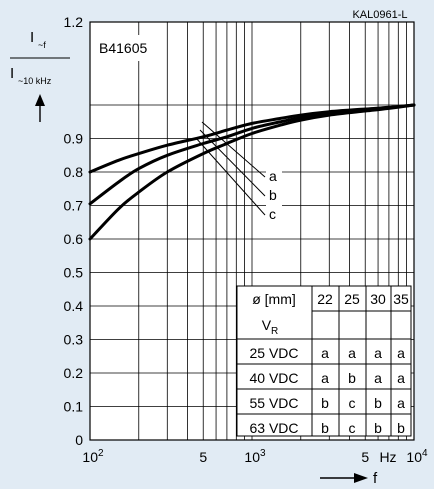  Describe the element at coordinates (417, 456) in the screenshot. I see `x-tick-label: 10⁴` at that location.